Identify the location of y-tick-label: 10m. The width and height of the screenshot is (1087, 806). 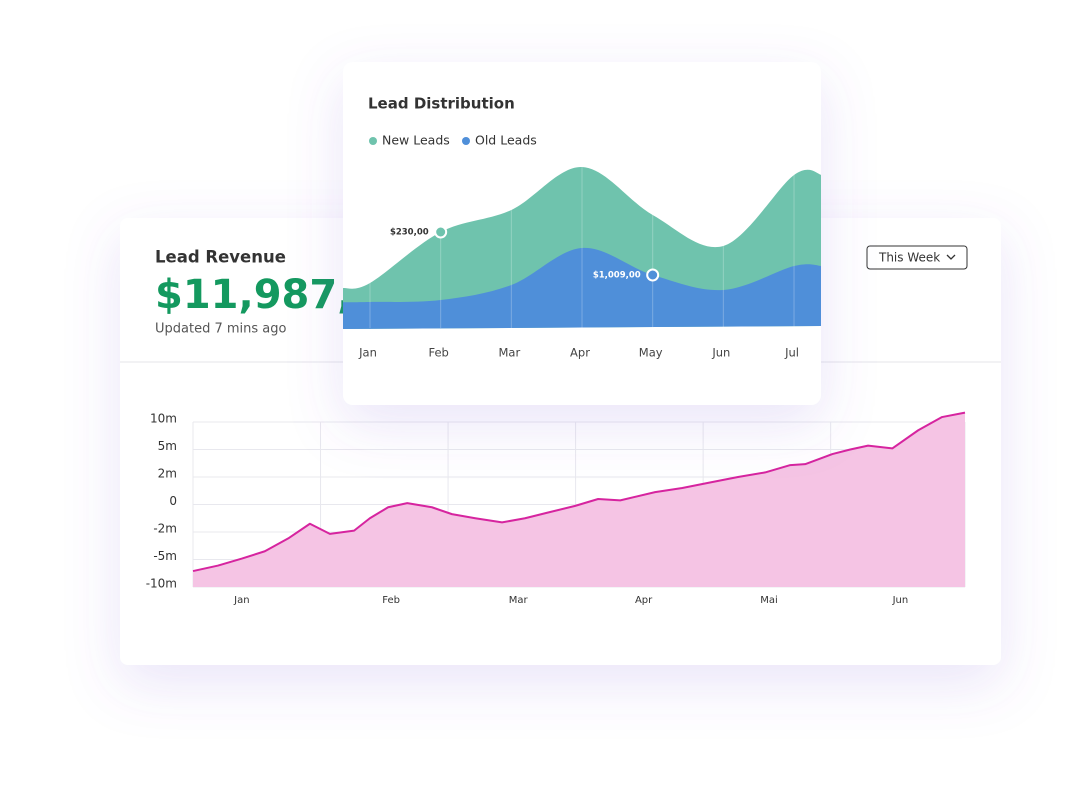
(163, 419).